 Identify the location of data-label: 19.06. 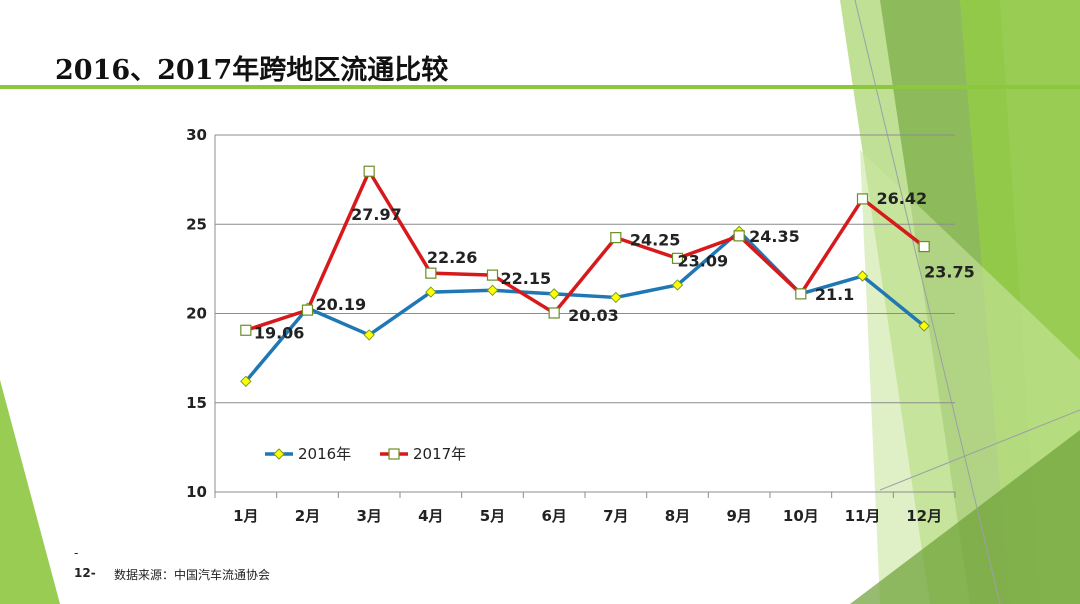
(279, 332).